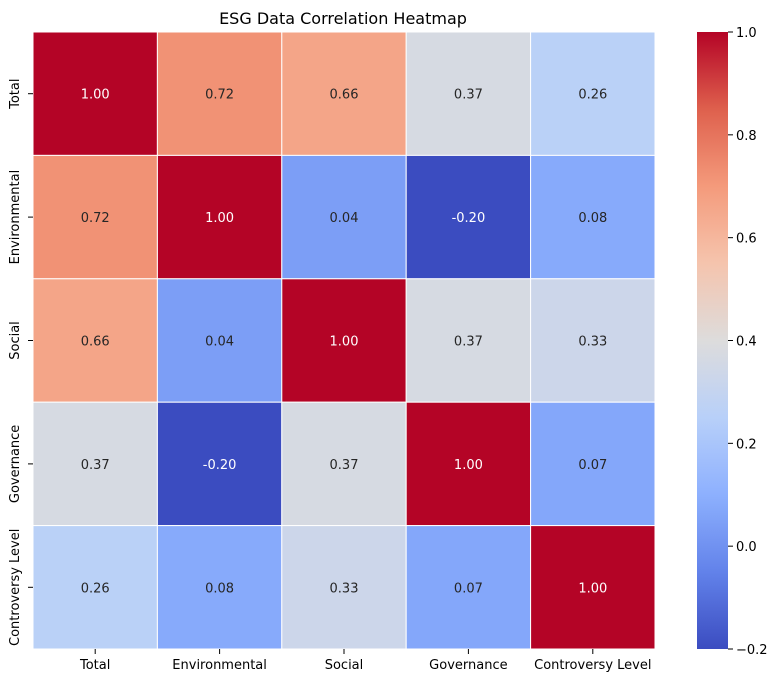 The width and height of the screenshot is (776, 682). What do you see at coordinates (752, 650) in the screenshot?
I see `colorbar-tick-label: −0.2` at bounding box center [752, 650].